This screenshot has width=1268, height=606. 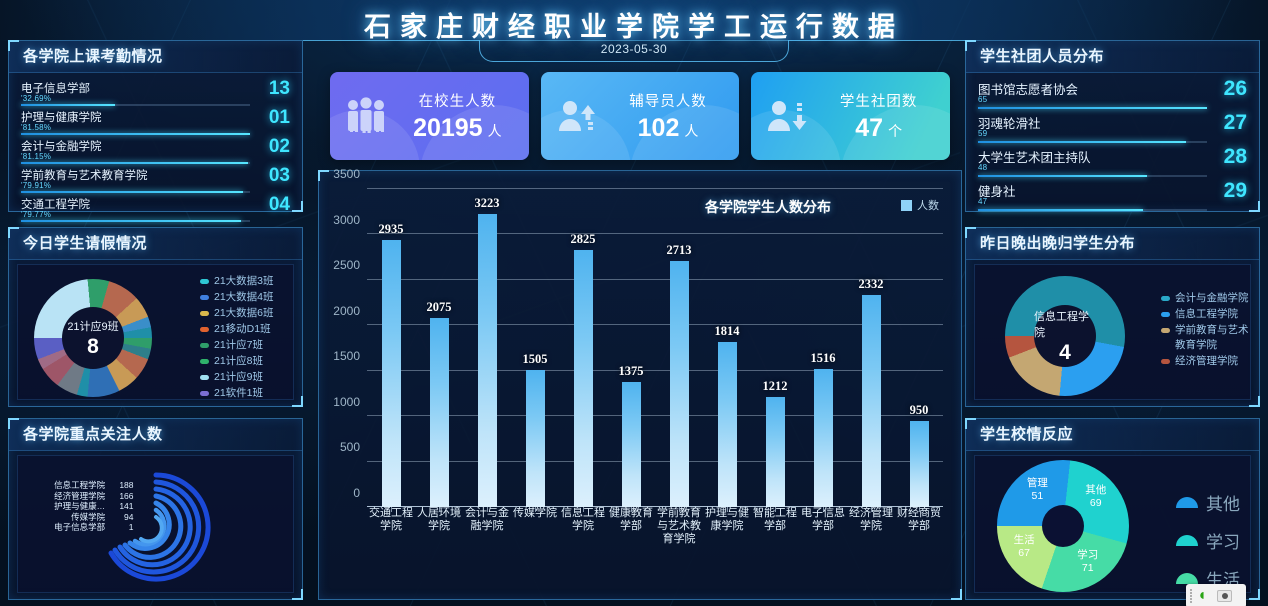 I want to click on bar-slot: 2935, so click(x=391, y=350).